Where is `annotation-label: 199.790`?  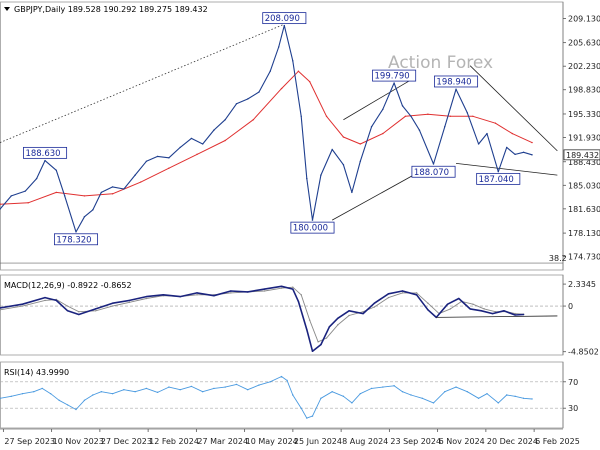 annotation-label: 199.790 is located at coordinates (392, 77).